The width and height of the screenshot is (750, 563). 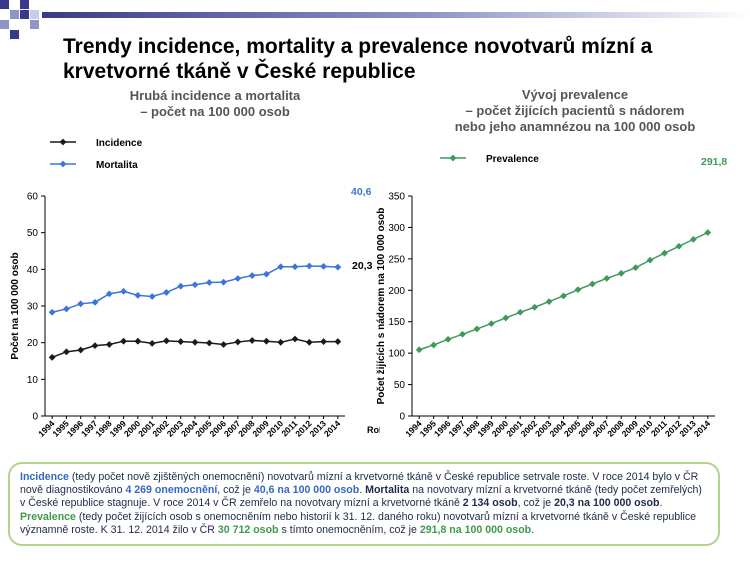 What do you see at coordinates (117, 165) in the screenshot?
I see `legend-label: Mortalita` at bounding box center [117, 165].